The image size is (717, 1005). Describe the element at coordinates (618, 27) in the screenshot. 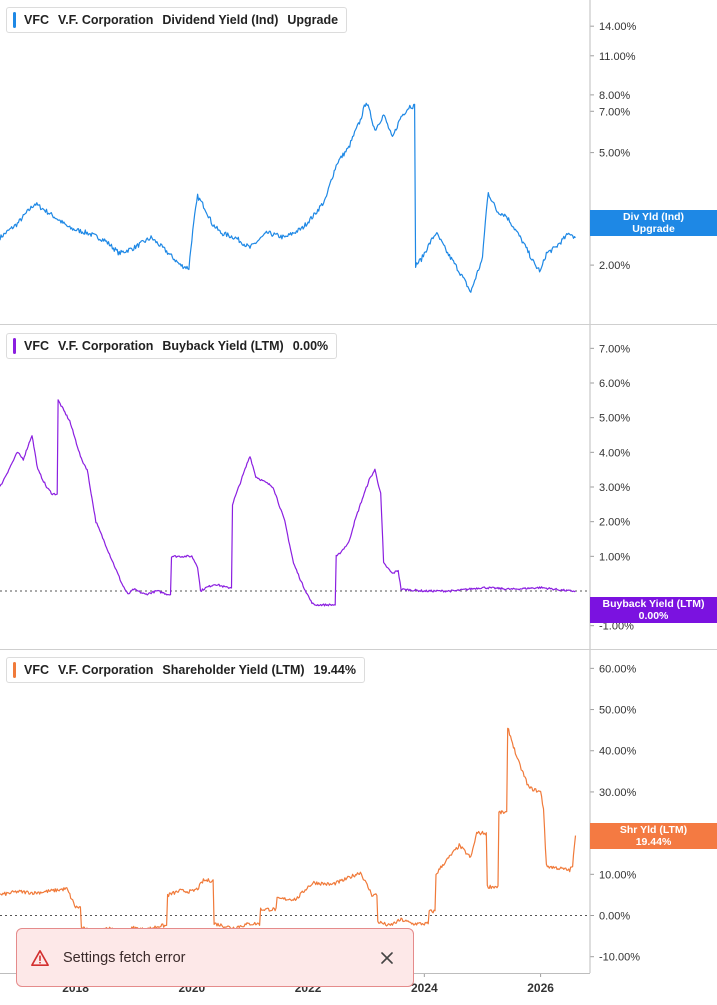

I see `y-tick-label: 14.00%` at that location.